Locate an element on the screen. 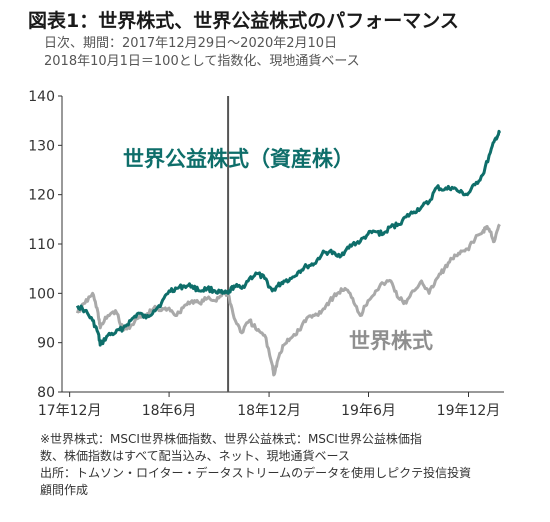  y-tick-label: 130 is located at coordinates (41, 146).